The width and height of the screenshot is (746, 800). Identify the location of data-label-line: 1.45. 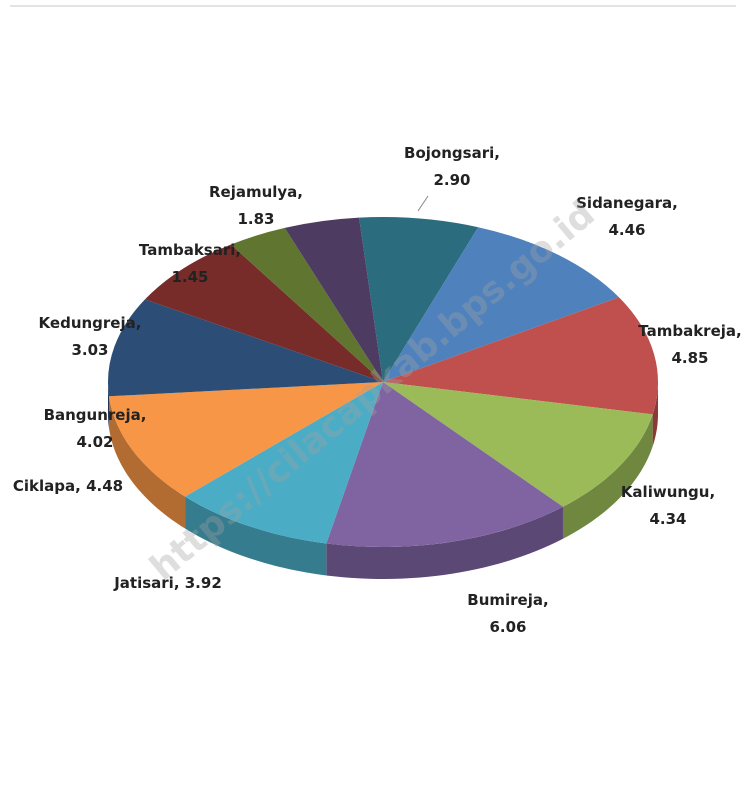
(189, 277).